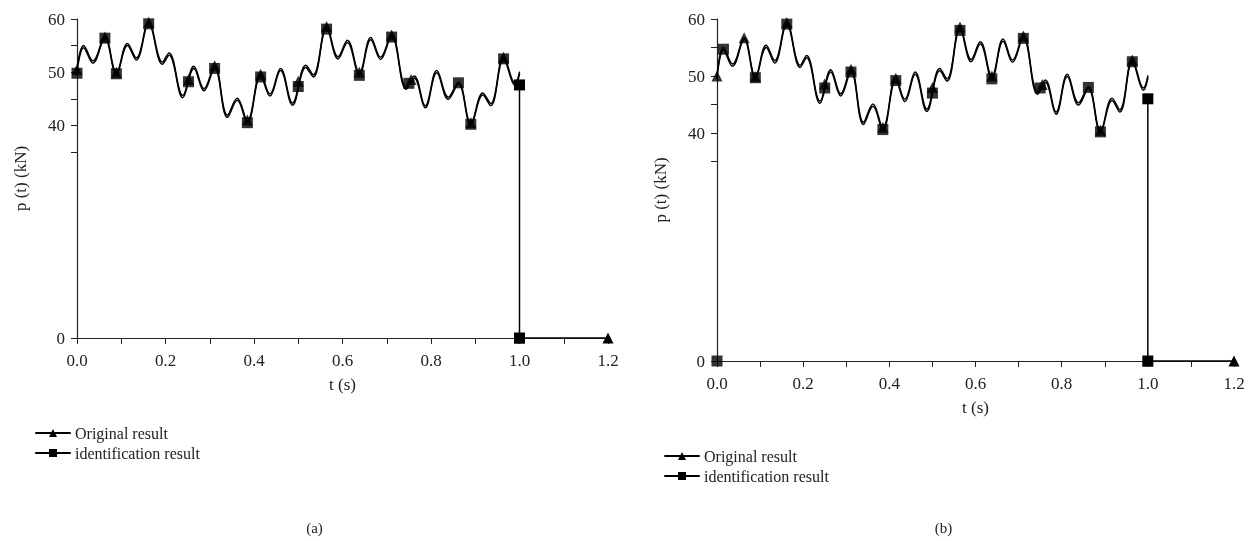 The width and height of the screenshot is (1258, 541). Describe the element at coordinates (943, 528) in the screenshot. I see `text: (b)` at that location.